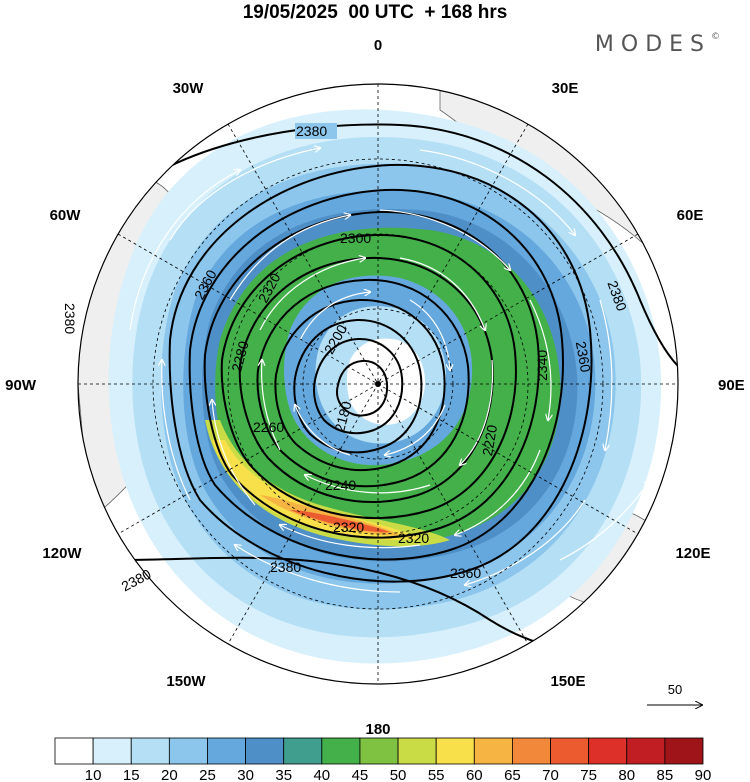  Describe the element at coordinates (675, 689) in the screenshot. I see `wind-reference-label: 50` at that location.